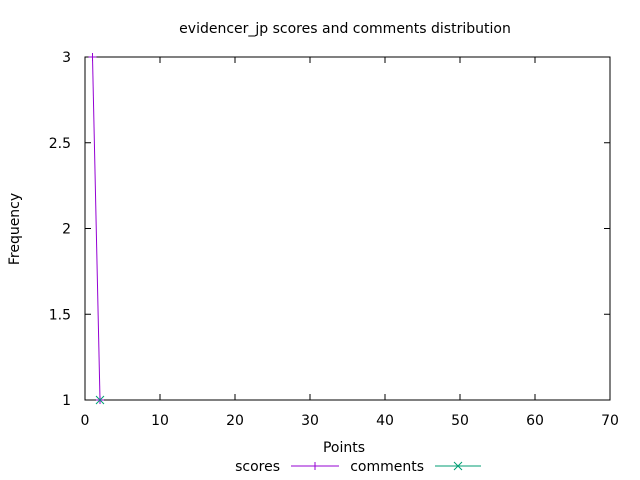  Describe the element at coordinates (100, 400) in the screenshot. I see `series-comments-point` at that location.